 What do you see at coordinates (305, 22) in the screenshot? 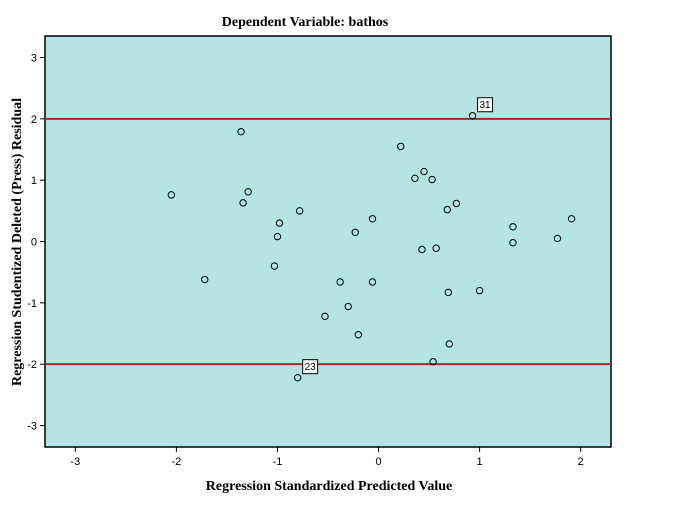
I see `chart-title: Dependent Variable: bathos` at bounding box center [305, 22].